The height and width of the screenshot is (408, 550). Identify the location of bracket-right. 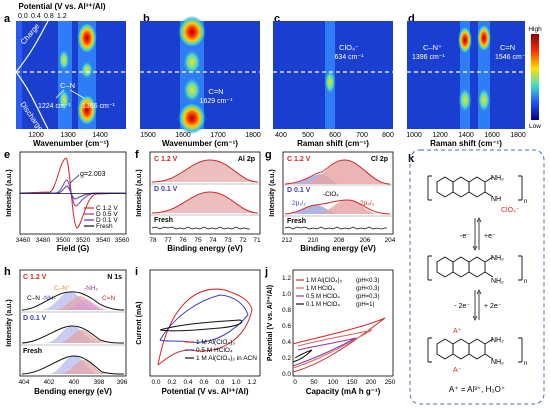
(520, 350).